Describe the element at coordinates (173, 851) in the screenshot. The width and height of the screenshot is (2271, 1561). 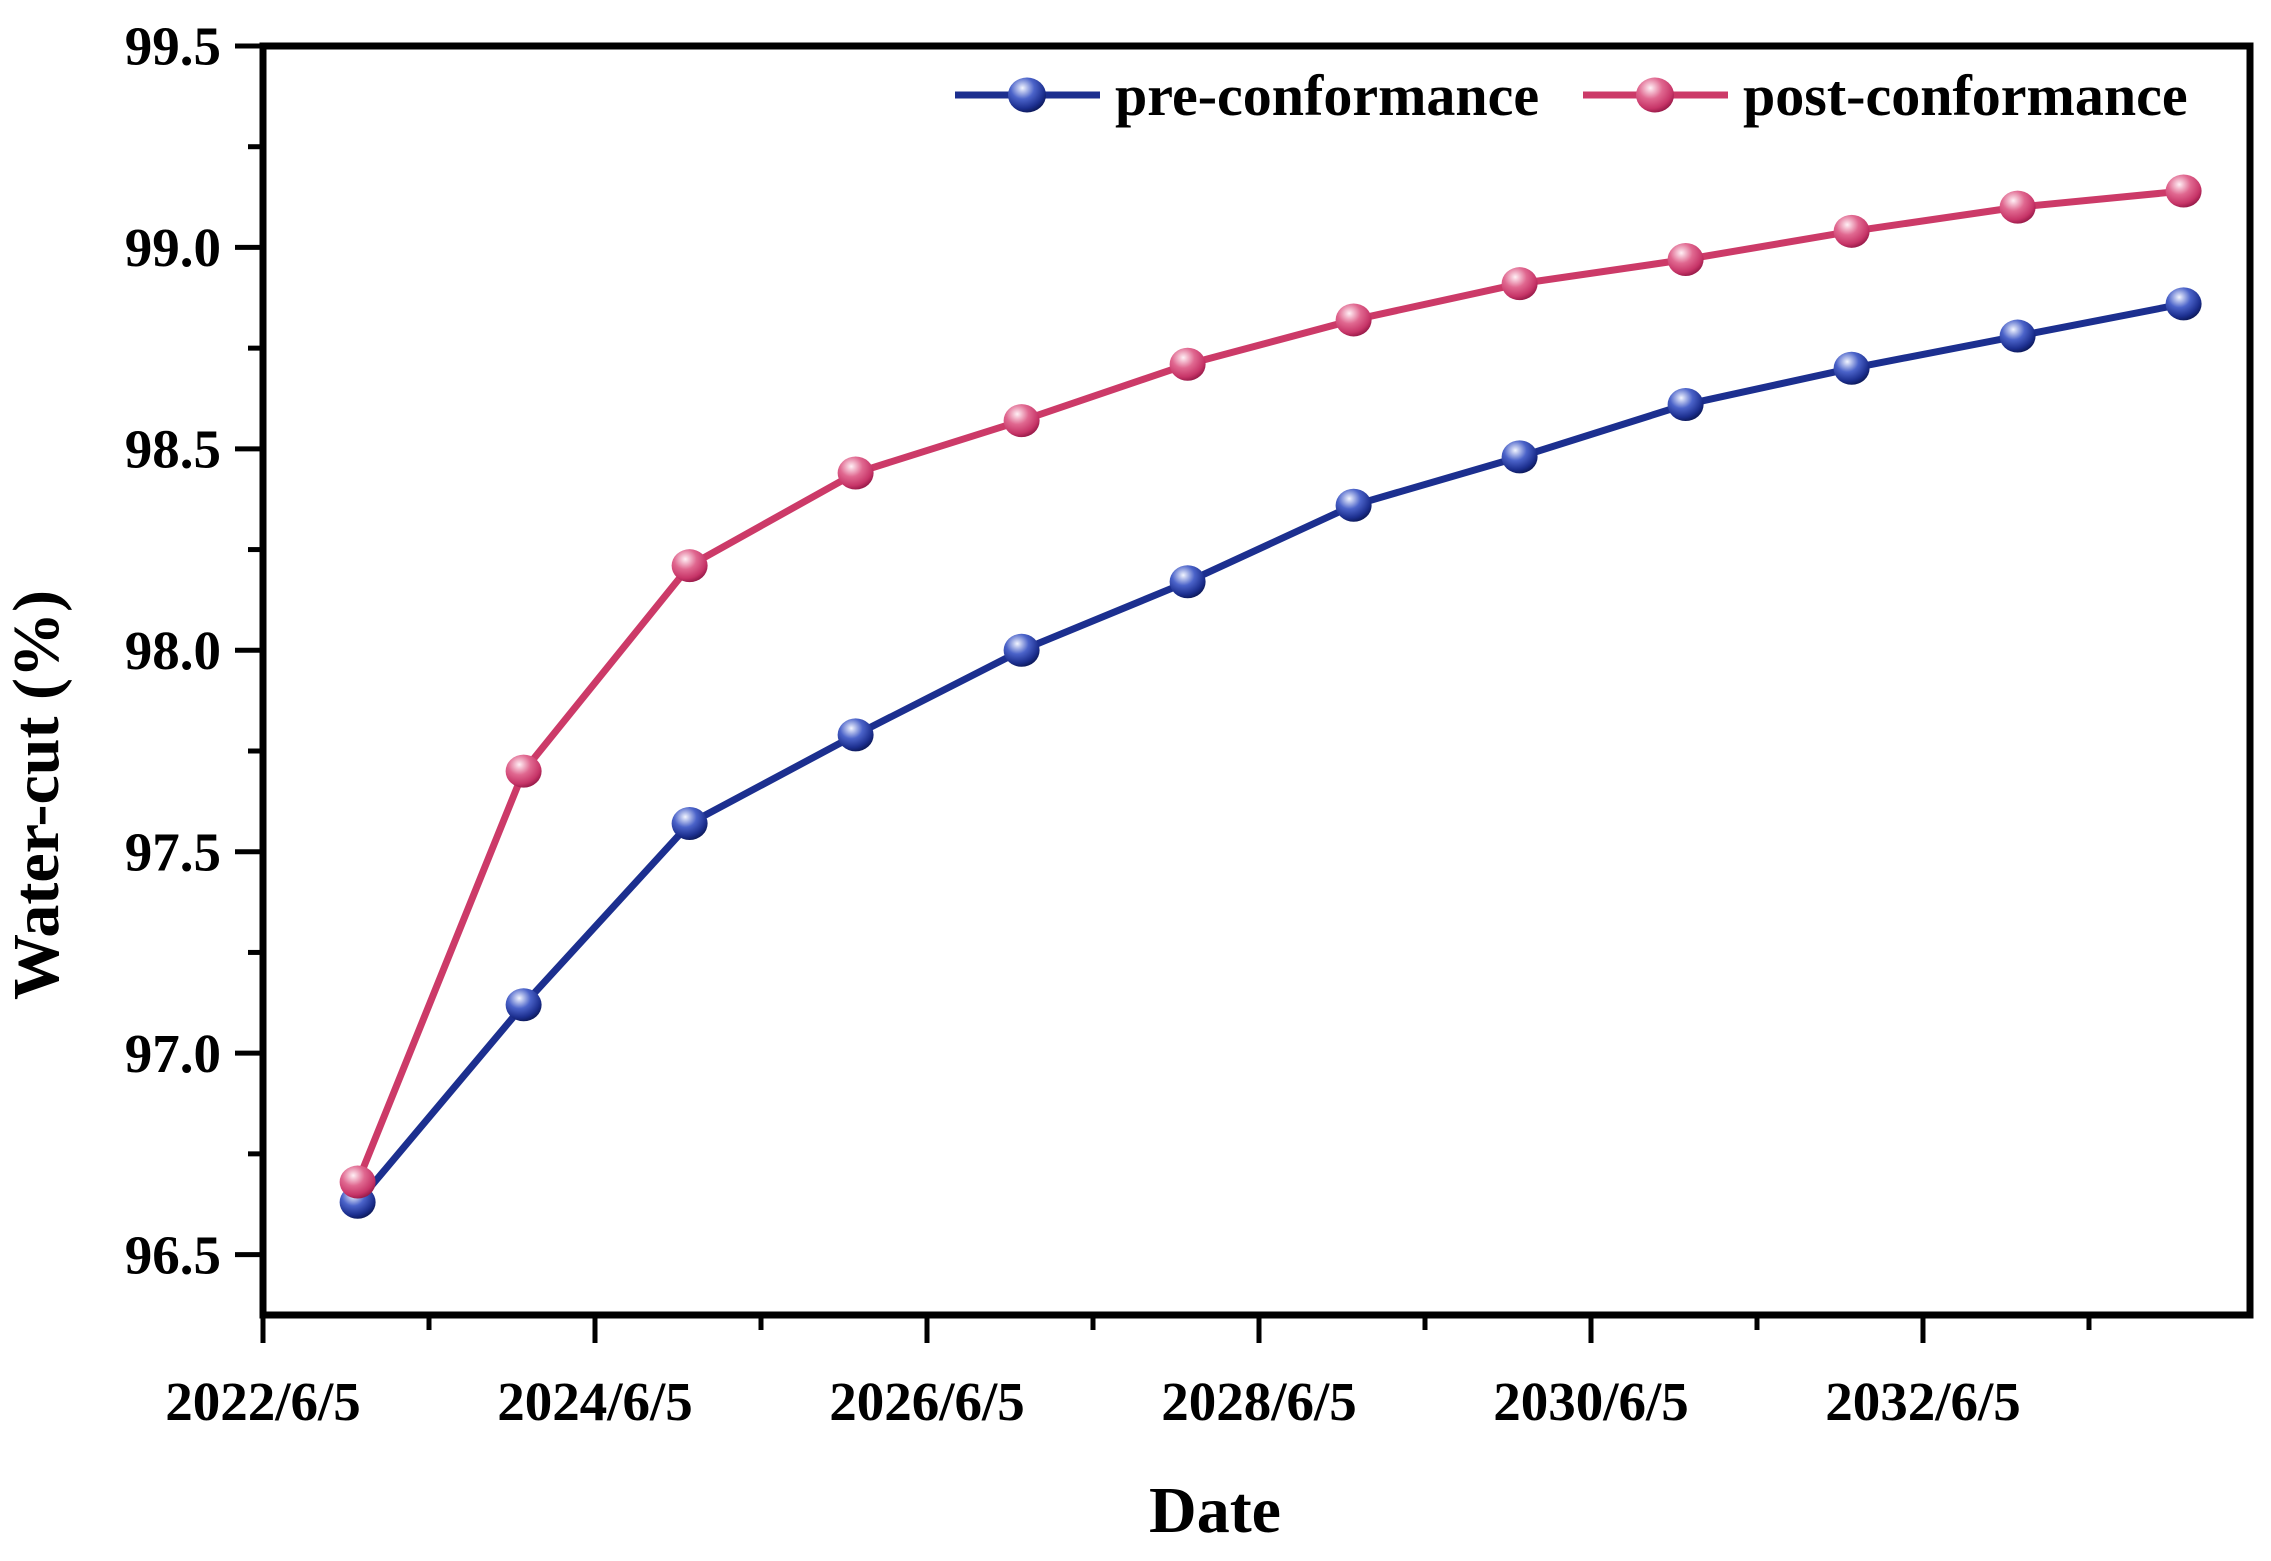
I see `y-axis-tick-label: 97.5` at that location.